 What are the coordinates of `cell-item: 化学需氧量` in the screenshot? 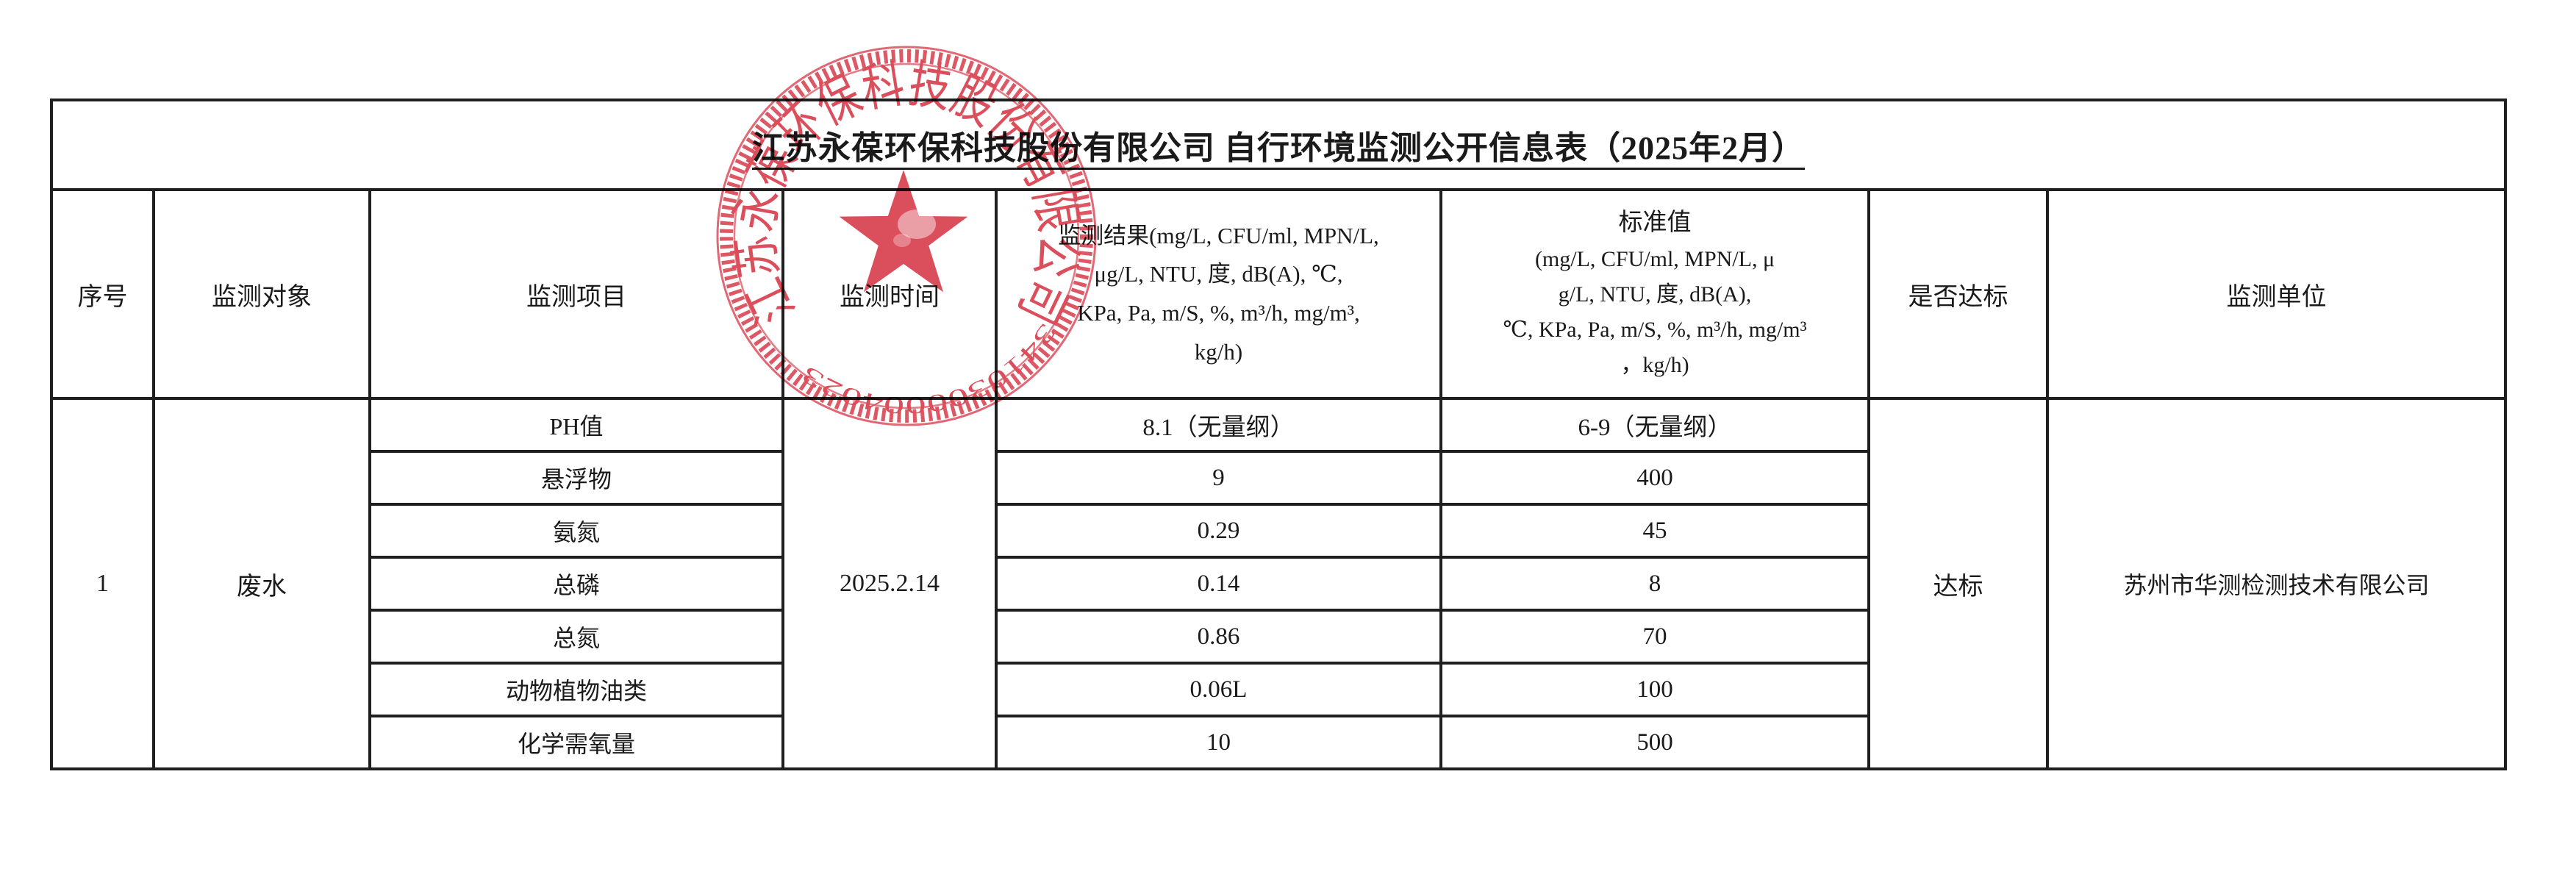 It's located at (576, 742).